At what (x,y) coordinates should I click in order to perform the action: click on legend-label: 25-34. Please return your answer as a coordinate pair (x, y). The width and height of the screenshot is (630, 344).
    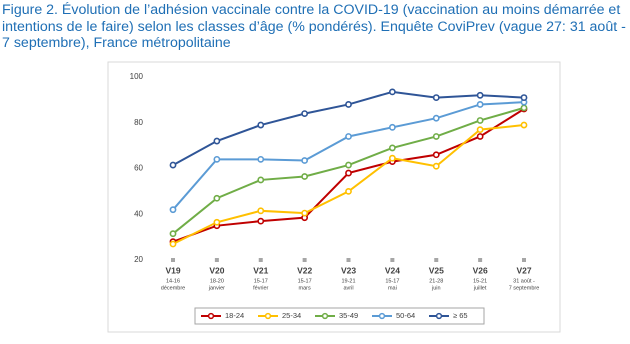
    Looking at the image, I should click on (291, 315).